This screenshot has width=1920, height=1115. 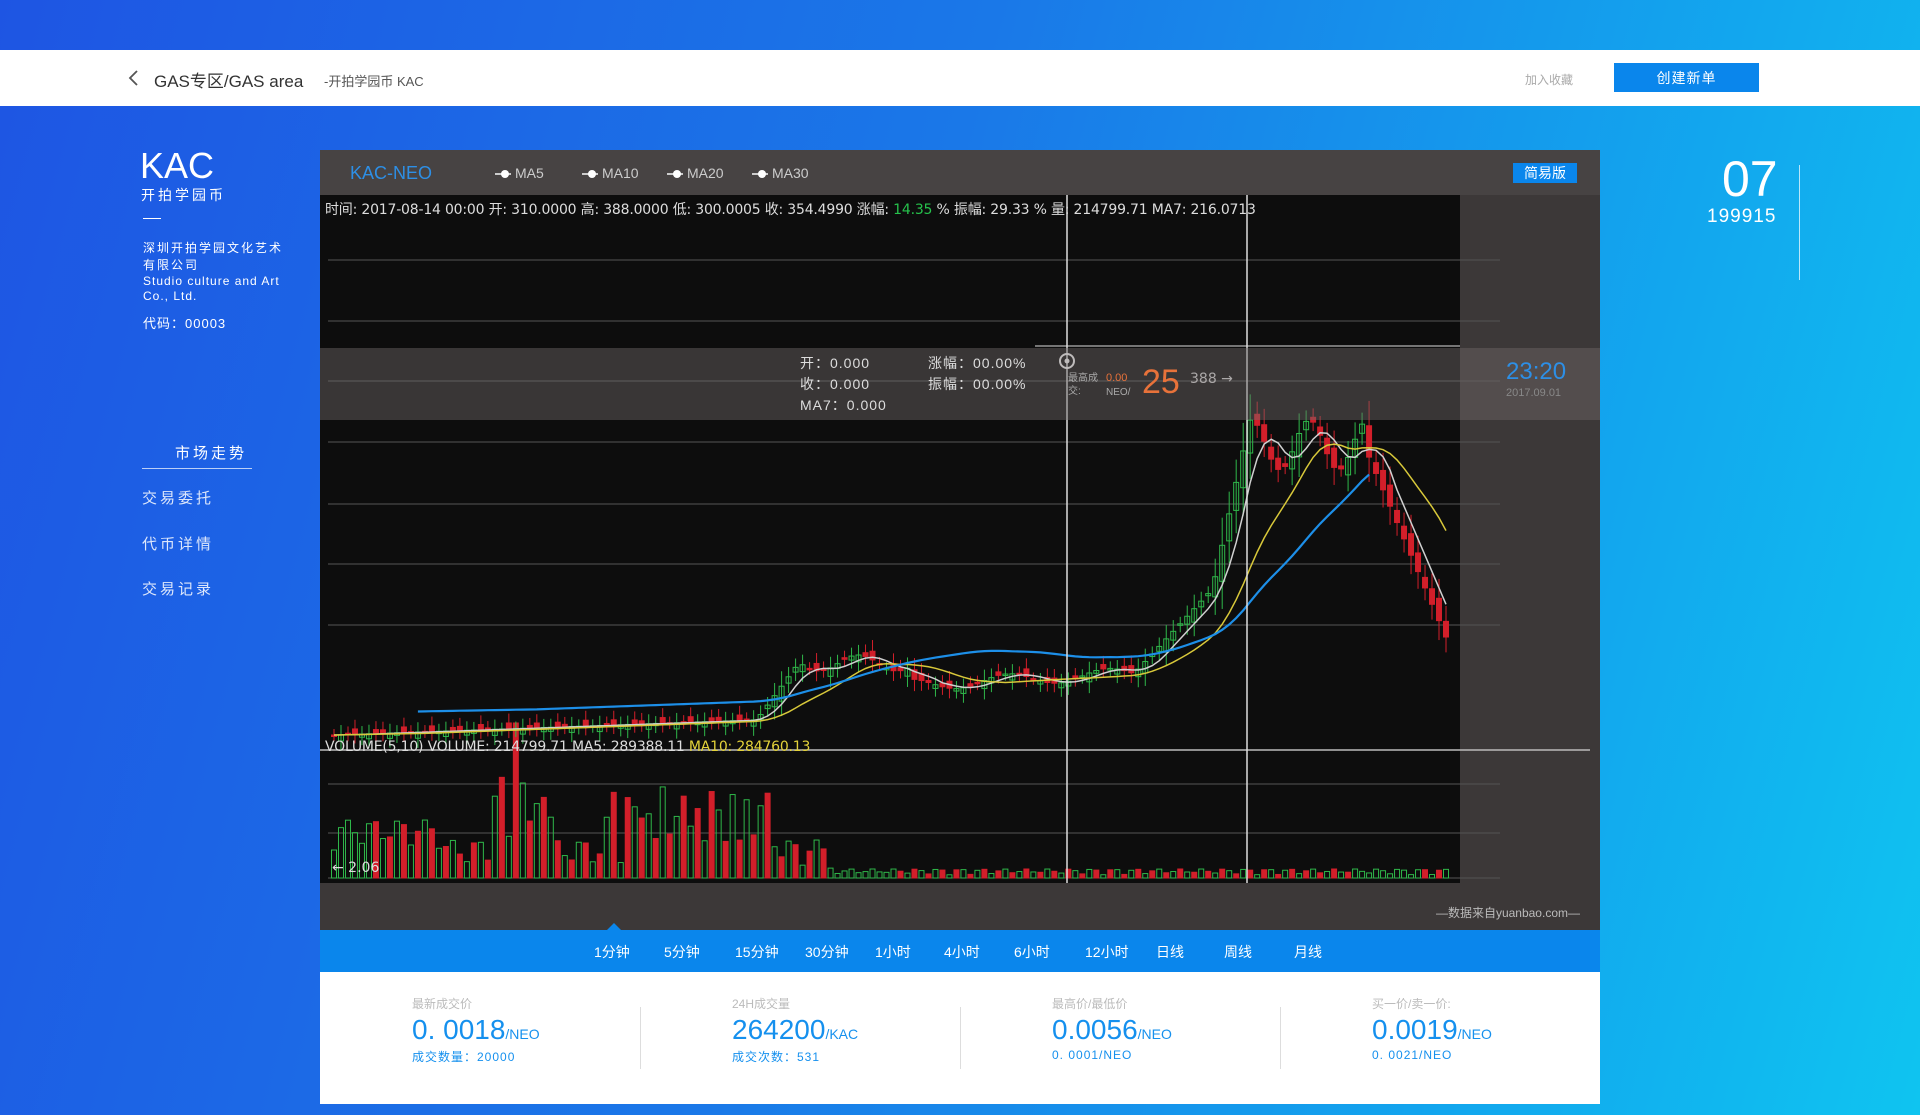 What do you see at coordinates (893, 952) in the screenshot?
I see `tf-1h: 1小时` at bounding box center [893, 952].